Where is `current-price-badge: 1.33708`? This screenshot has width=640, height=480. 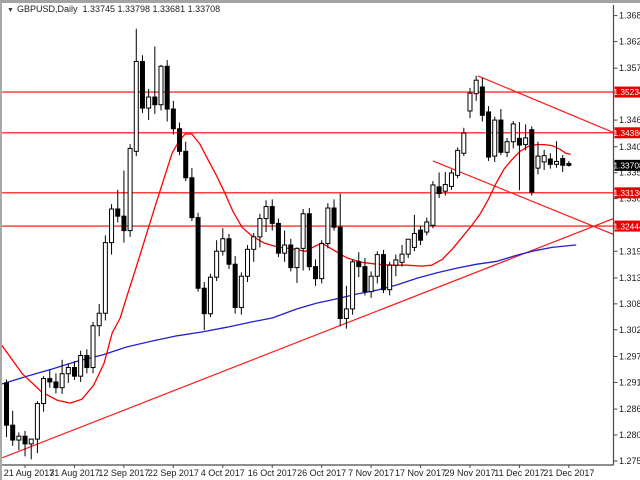 current-price-badge: 1.33708 is located at coordinates (626, 165).